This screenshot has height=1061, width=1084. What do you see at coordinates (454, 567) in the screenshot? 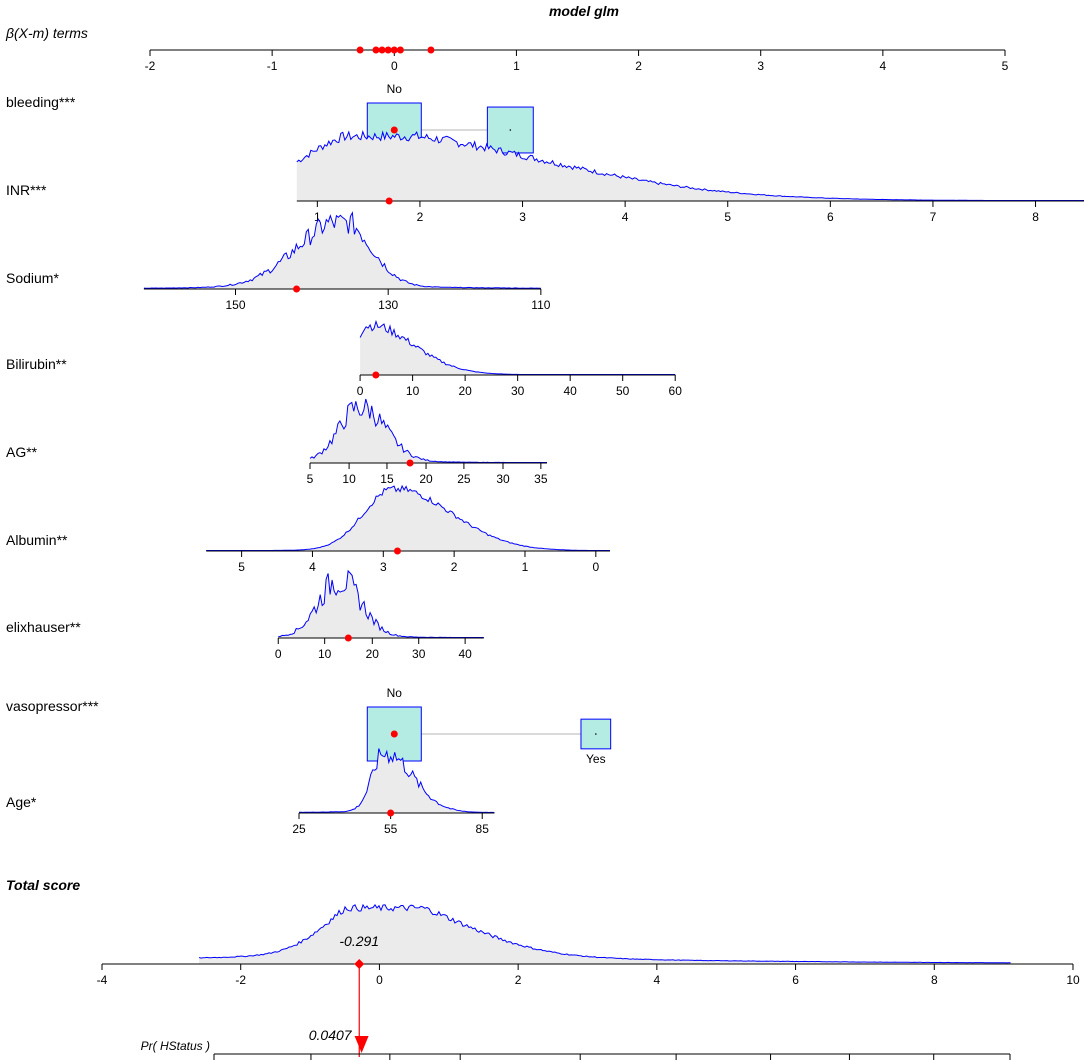
I see `albumin-tick-label: 2` at bounding box center [454, 567].